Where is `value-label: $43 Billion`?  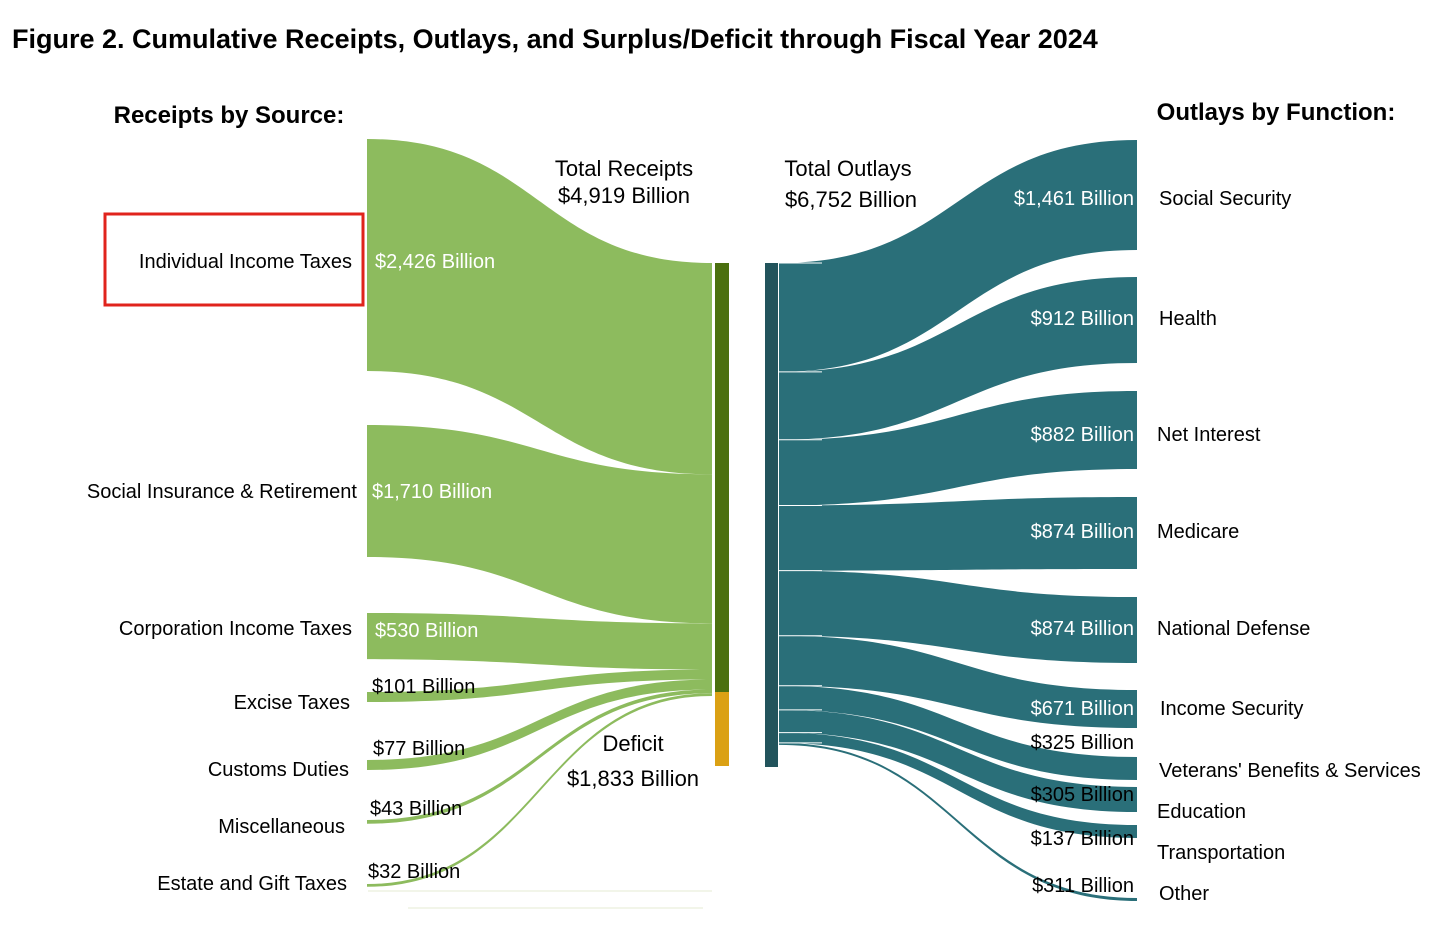 value-label: $43 Billion is located at coordinates (416, 809).